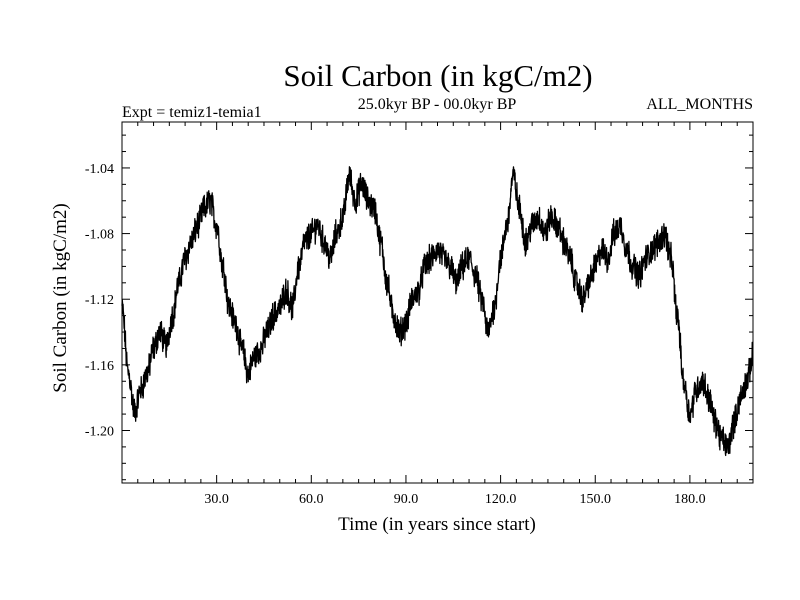 The width and height of the screenshot is (800, 600). I want to click on y-tick-label: -1.20, so click(99, 431).